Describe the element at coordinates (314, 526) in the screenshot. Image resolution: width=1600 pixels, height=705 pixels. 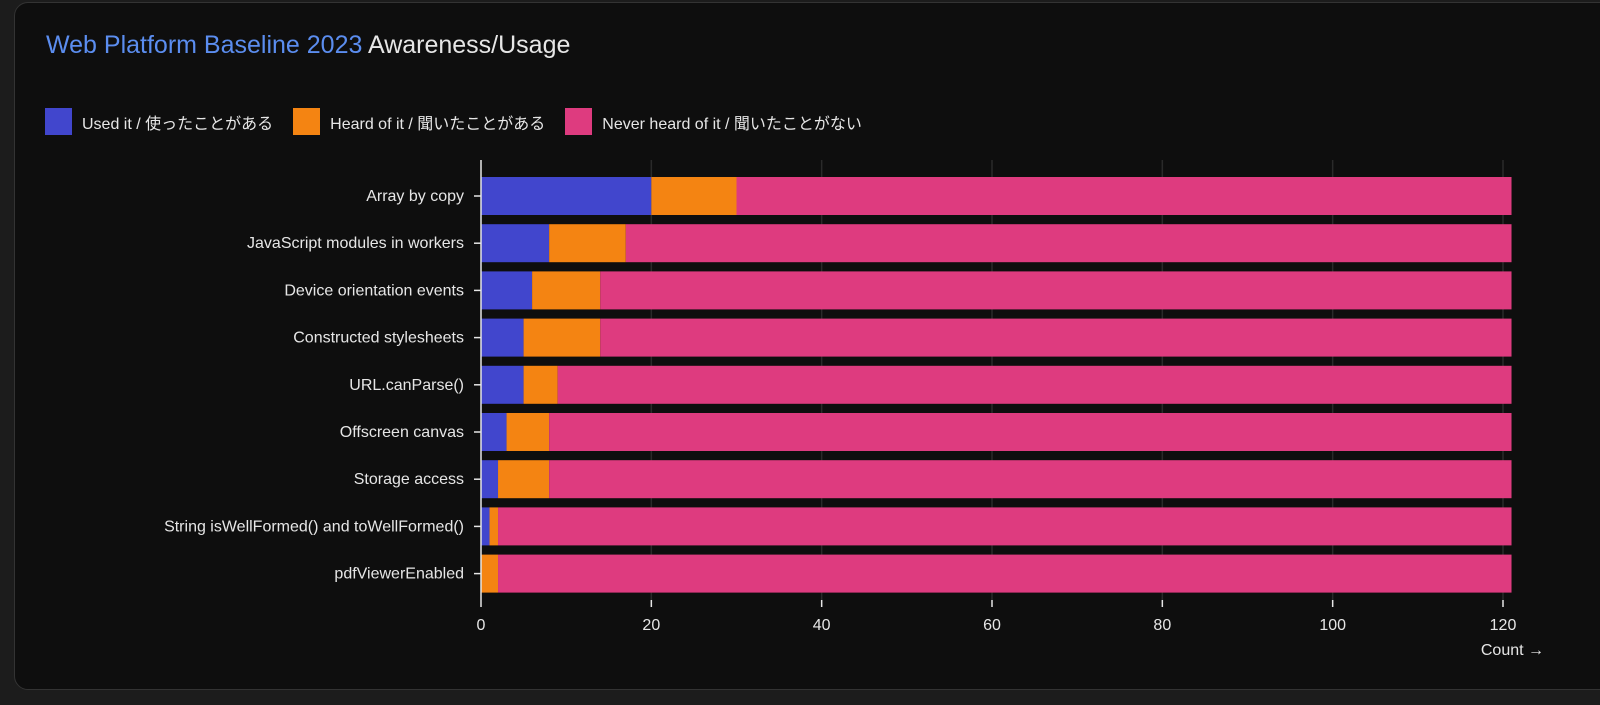
I see `category-label: String isWellFormed() and toWellFormed()` at that location.